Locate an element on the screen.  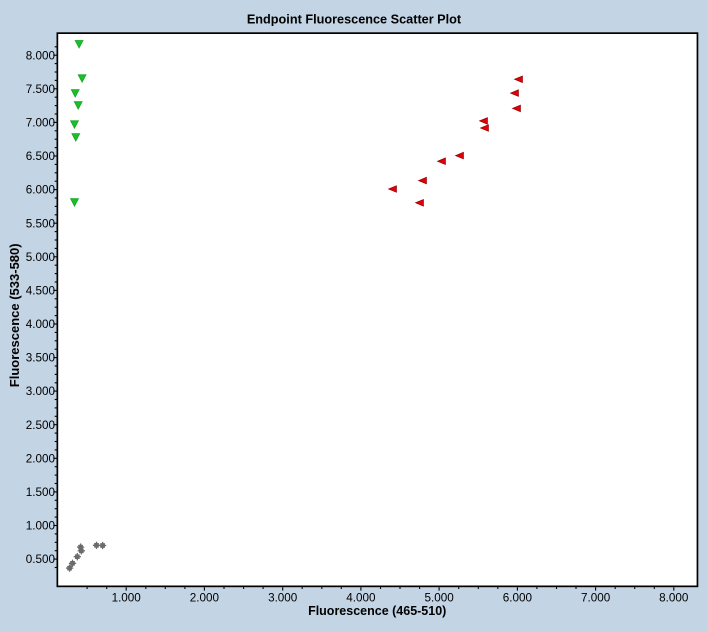
svg-text: 6.500 is located at coordinates (41, 156).